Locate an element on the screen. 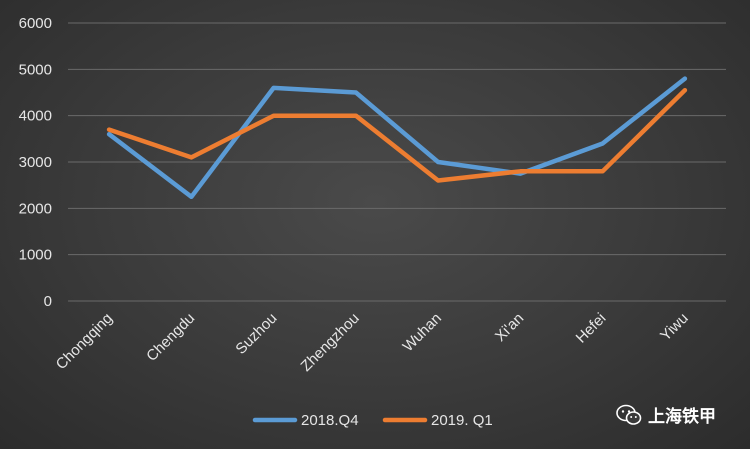  legend-label: 2018.Q4 is located at coordinates (330, 420).